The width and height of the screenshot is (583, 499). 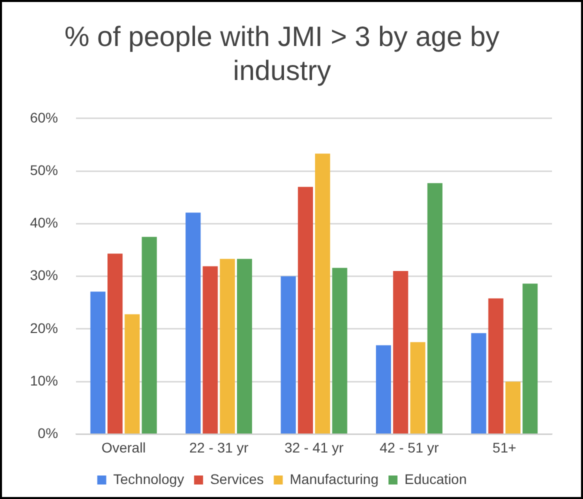 What do you see at coordinates (48, 433) in the screenshot?
I see `y-tick-label: 0%` at bounding box center [48, 433].